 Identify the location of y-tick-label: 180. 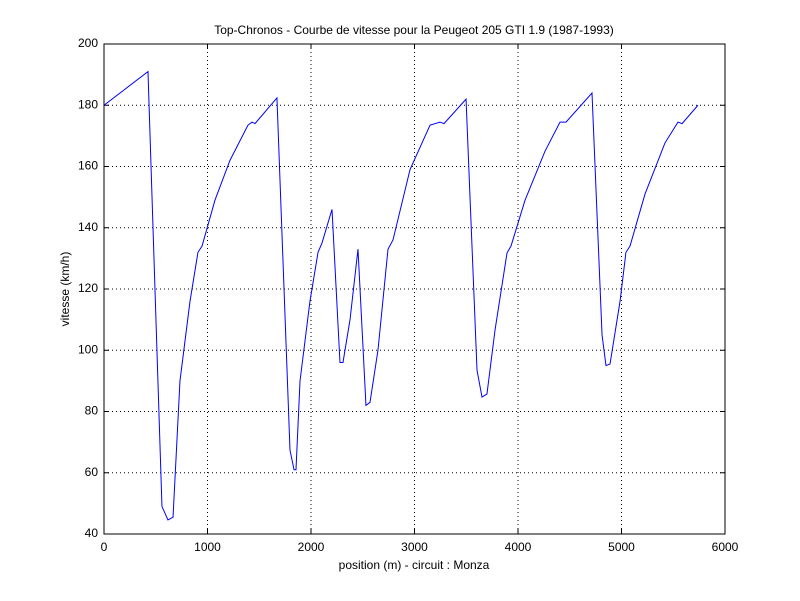
(88, 104).